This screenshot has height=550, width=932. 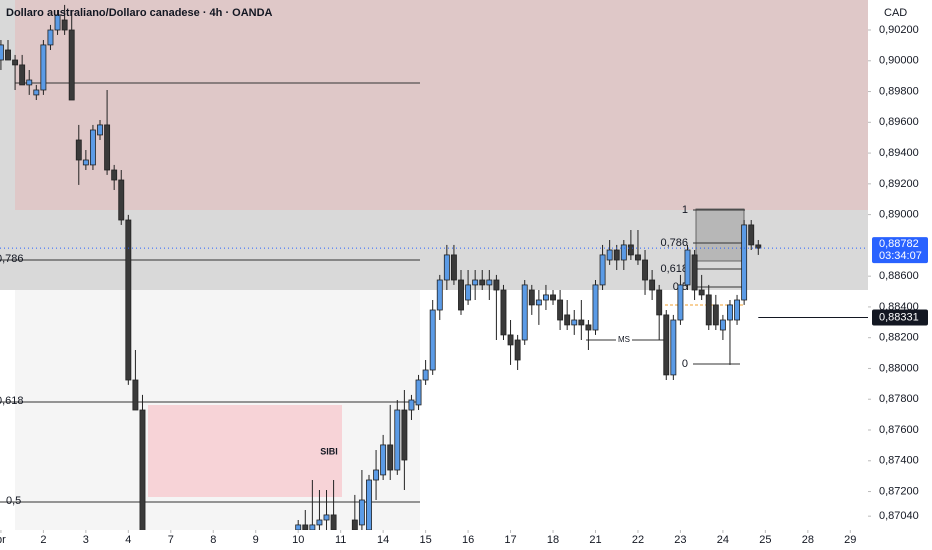 I want to click on x-tick-label: 9, so click(x=256, y=540).